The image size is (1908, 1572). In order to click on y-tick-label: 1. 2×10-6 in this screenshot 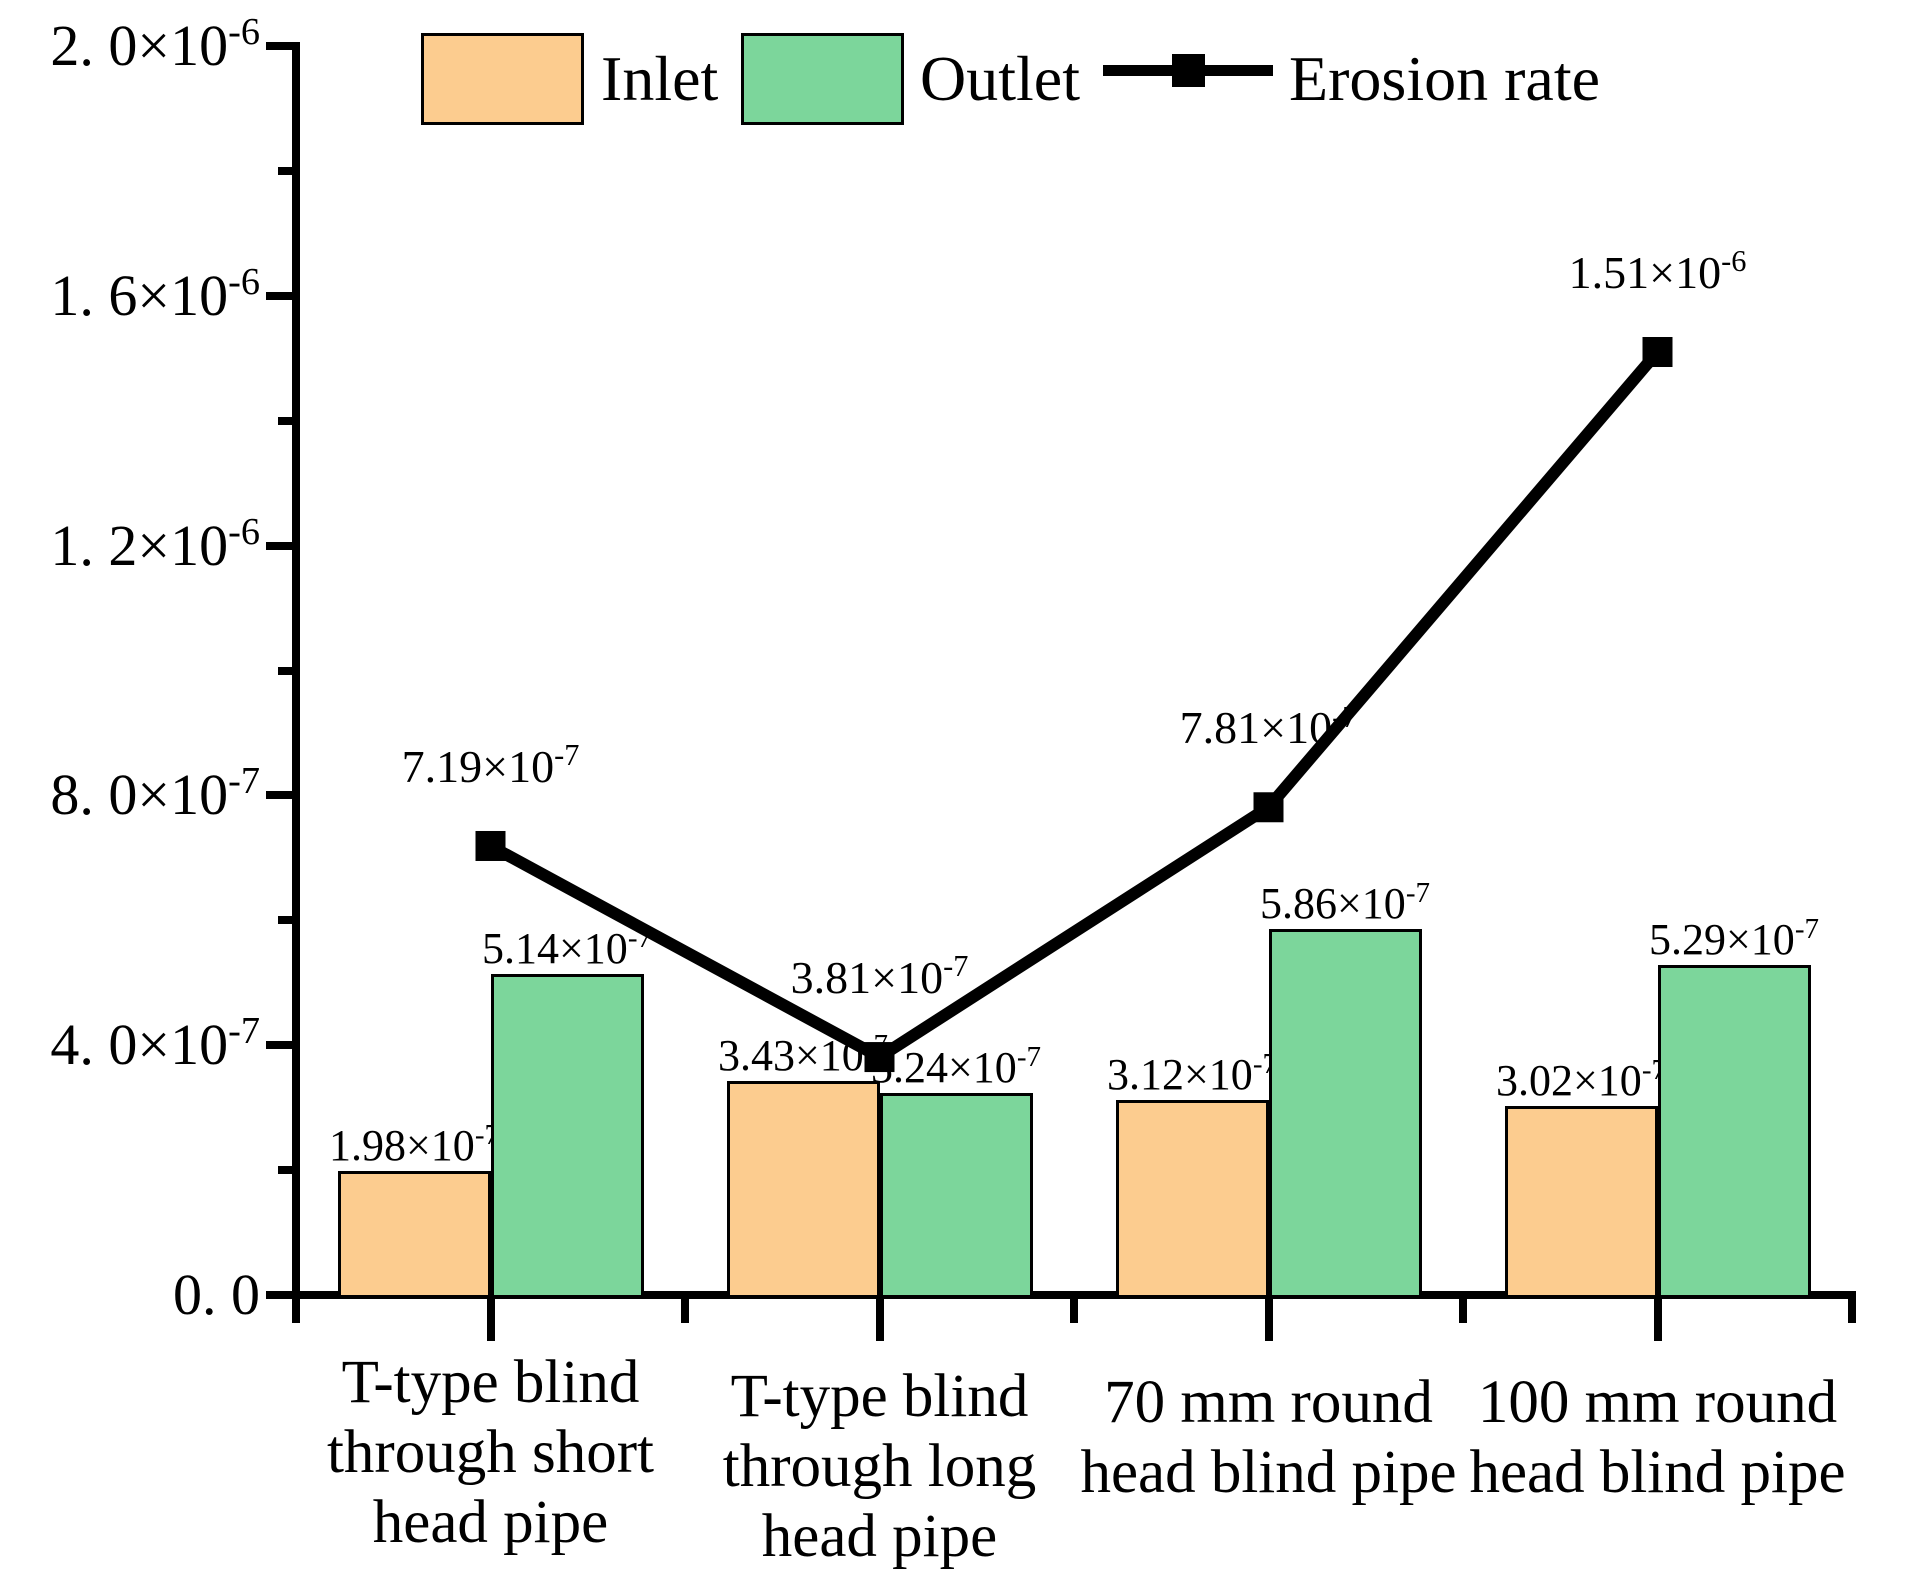, I will do `click(155, 544)`.